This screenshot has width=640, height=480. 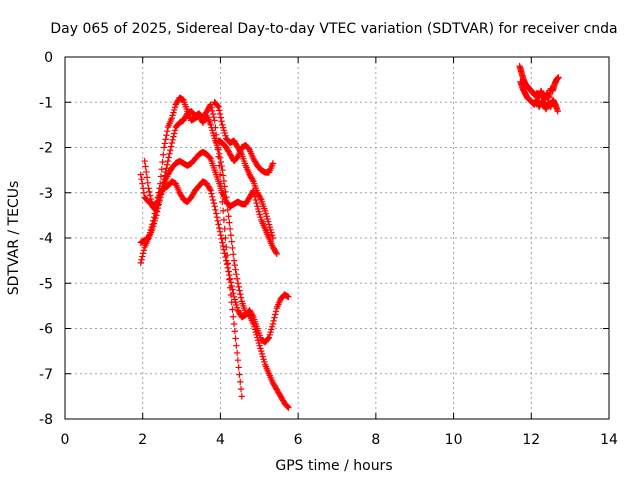 I want to click on y-tick-label: -6, so click(x=46, y=330).